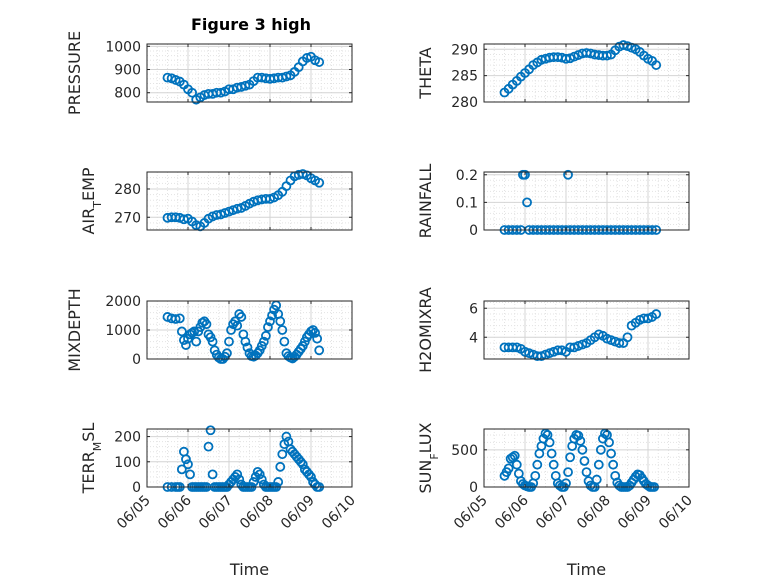 The width and height of the screenshot is (778, 583). What do you see at coordinates (123, 331) in the screenshot?
I see `y-tick-label: 1000` at bounding box center [123, 331].